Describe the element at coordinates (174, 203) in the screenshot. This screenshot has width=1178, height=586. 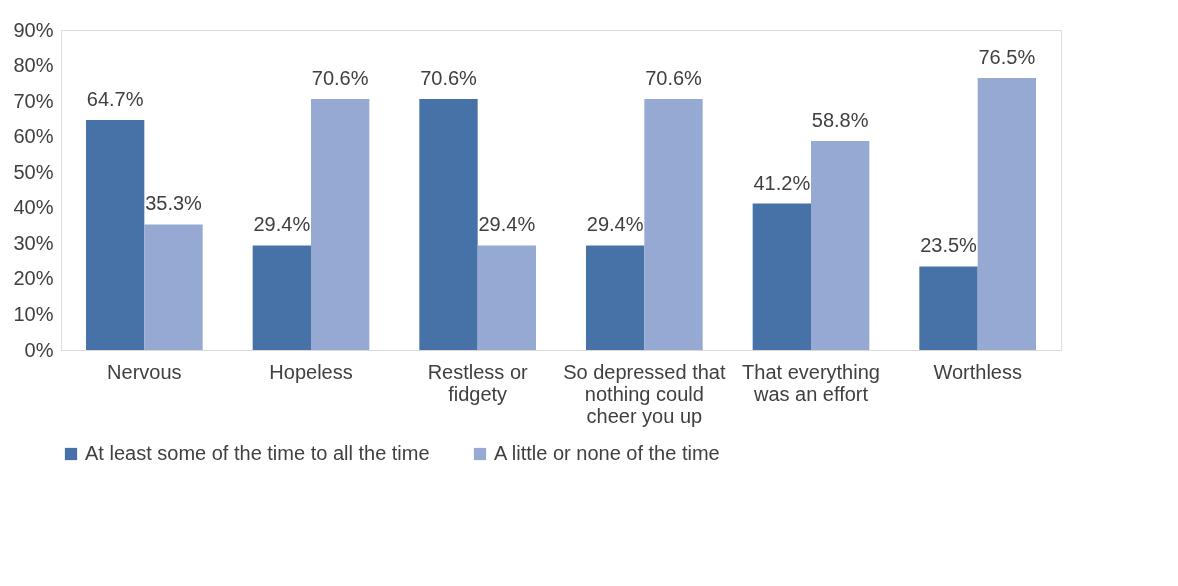
I see `data-label: 35.3%` at that location.